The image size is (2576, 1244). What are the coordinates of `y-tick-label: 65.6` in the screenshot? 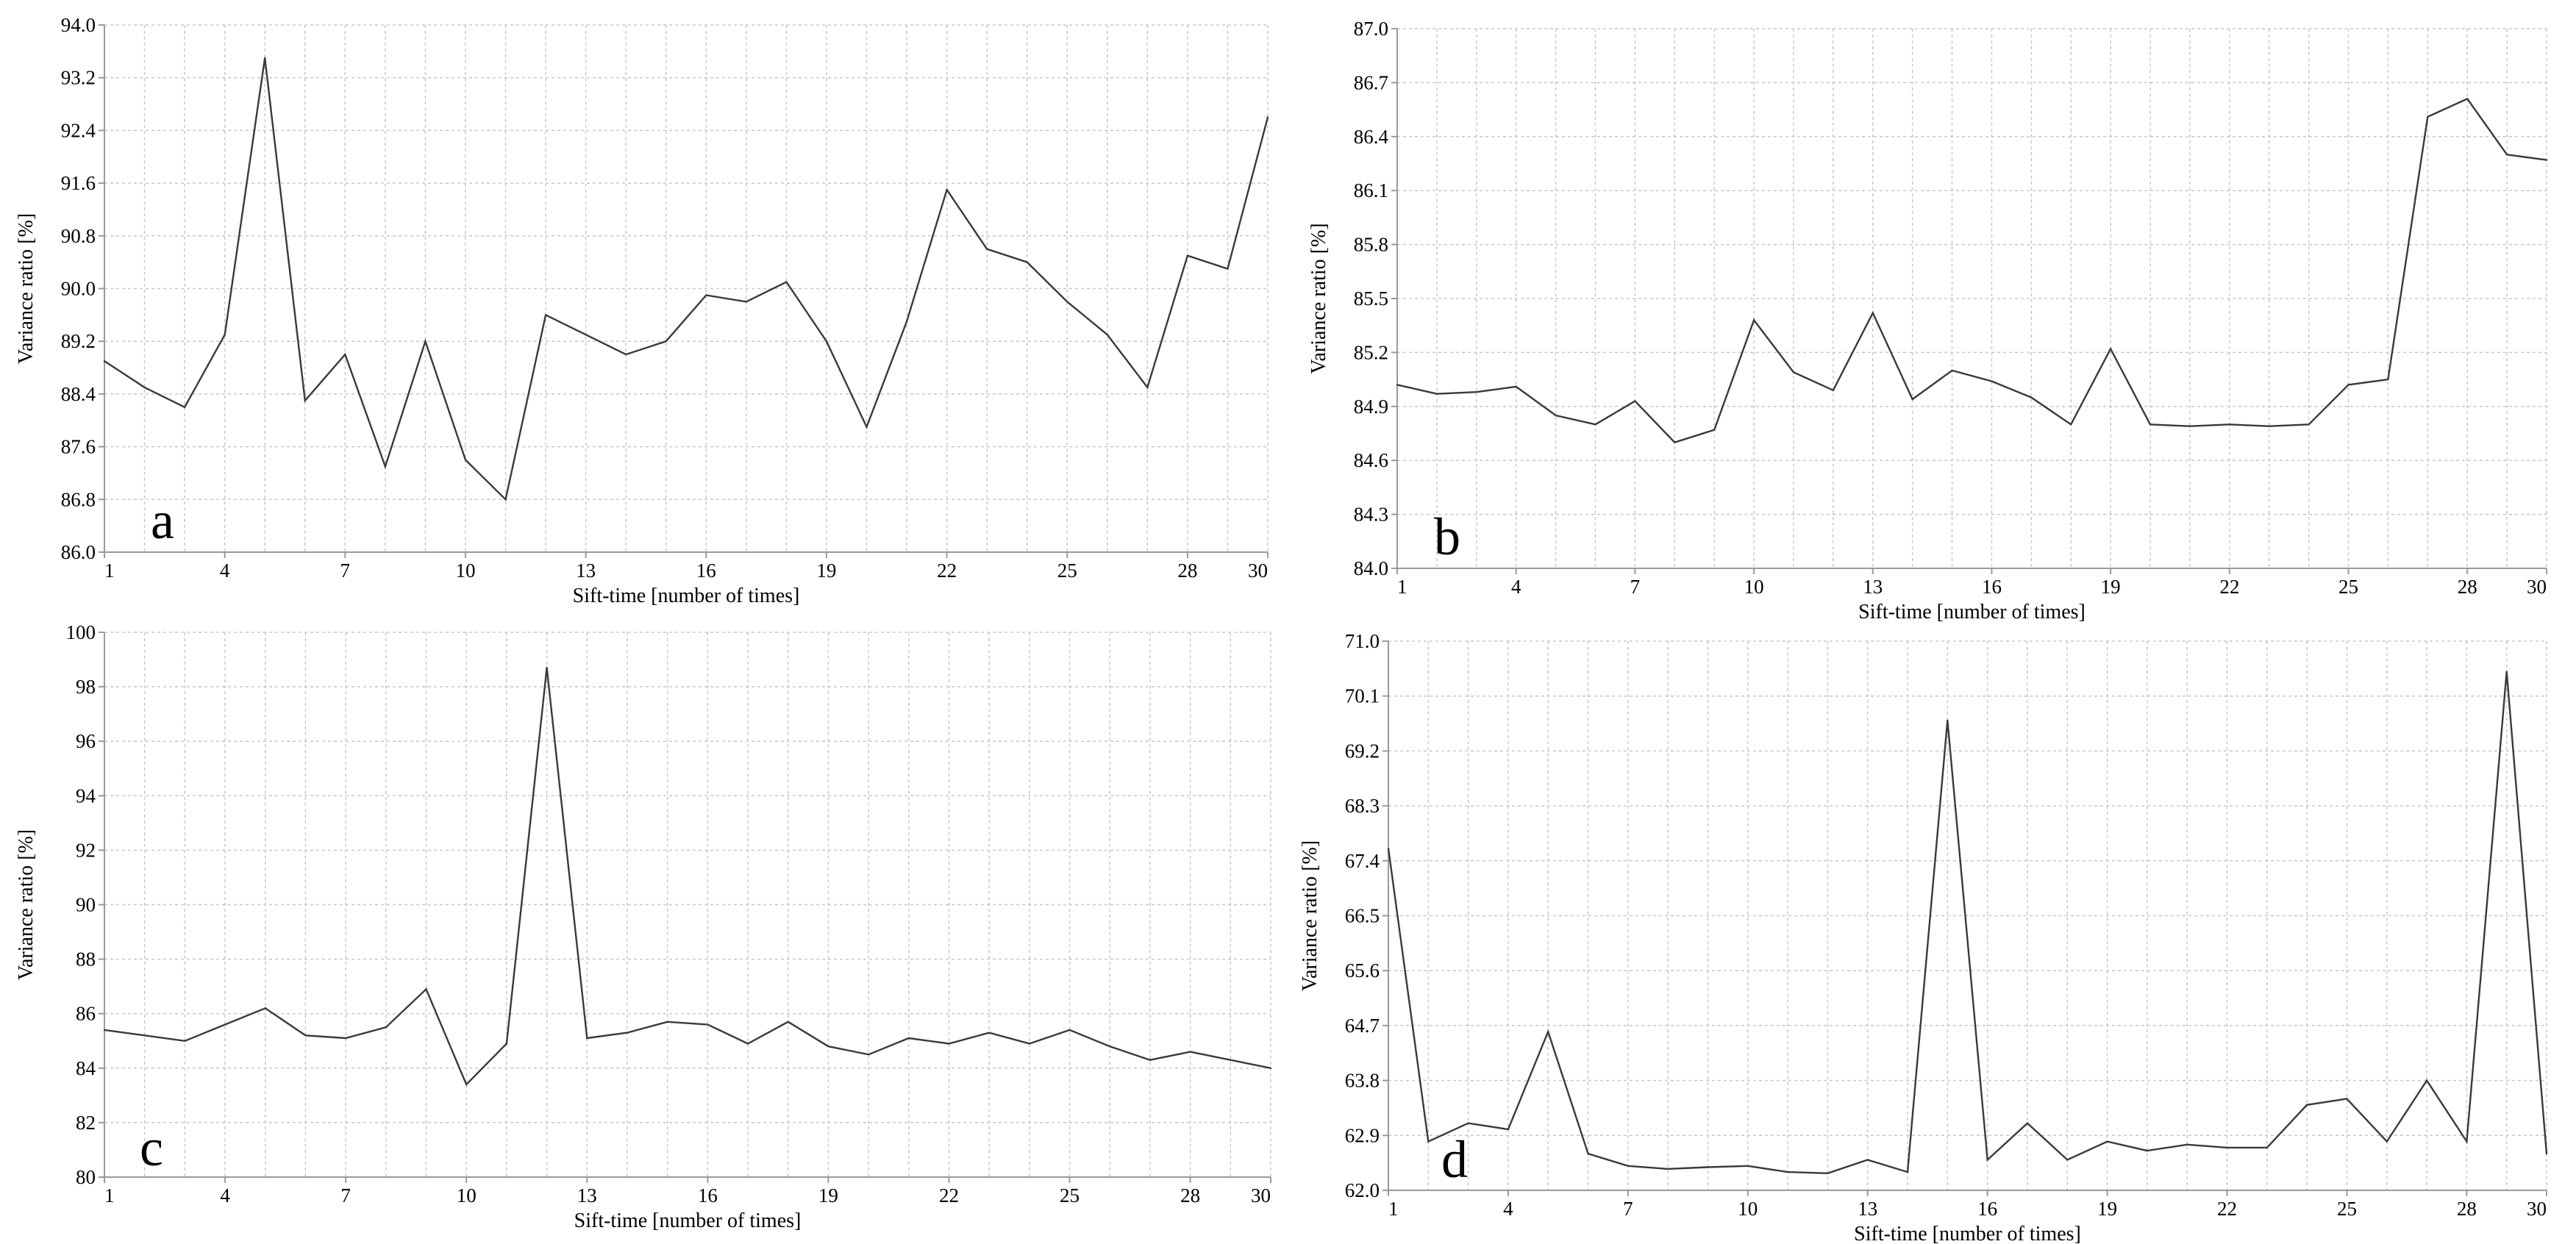 It's located at (1362, 970).